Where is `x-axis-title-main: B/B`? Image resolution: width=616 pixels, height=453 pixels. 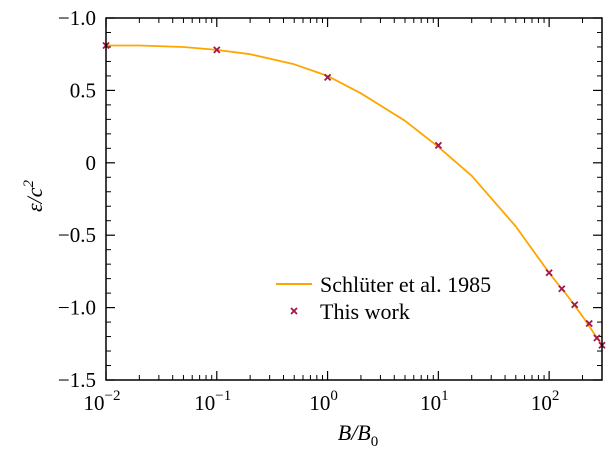 x-axis-title-main: B/B is located at coordinates (354, 432).